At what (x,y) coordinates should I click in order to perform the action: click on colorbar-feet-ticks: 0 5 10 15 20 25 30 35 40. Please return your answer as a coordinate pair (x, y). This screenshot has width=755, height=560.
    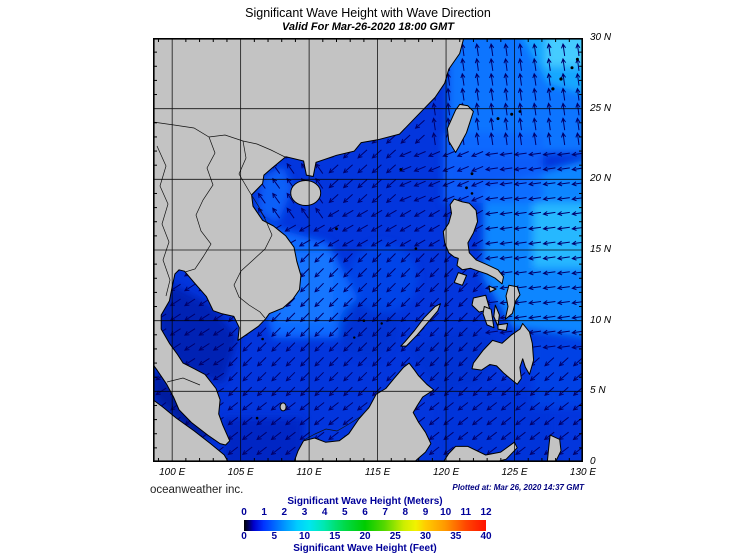
    Looking at the image, I should click on (366, 537).